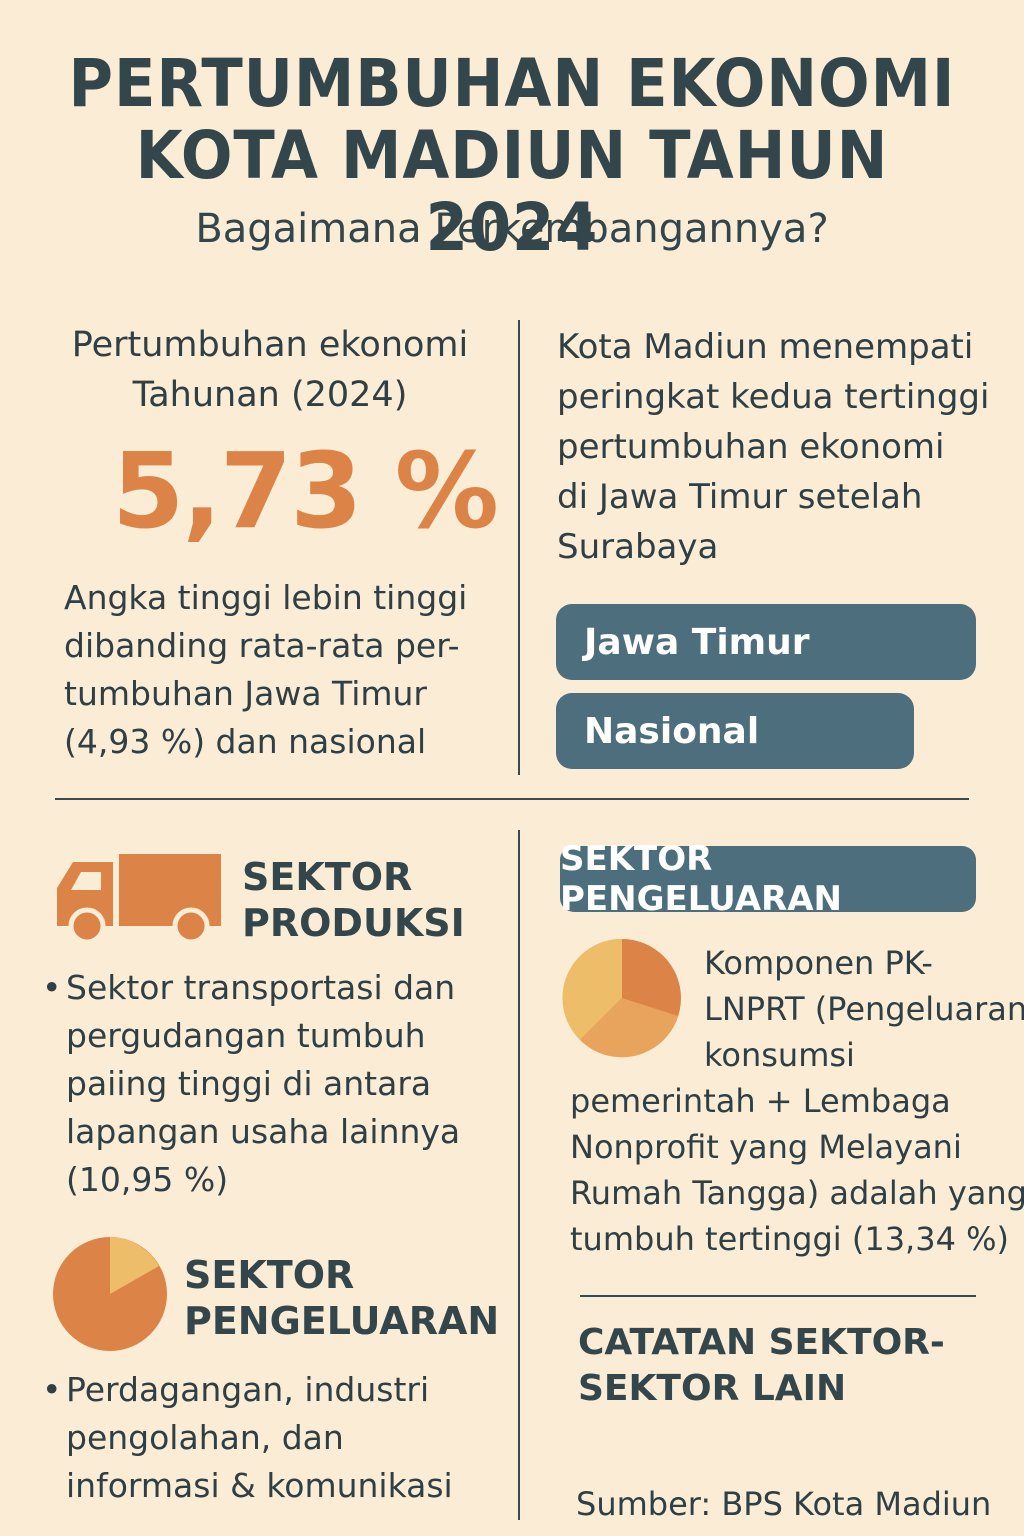 This screenshot has height=1536, width=1024. Describe the element at coordinates (789, 1239) in the screenshot. I see `pengeluaran-right-line: tumbuh tertinggi (13,34 %)` at that location.